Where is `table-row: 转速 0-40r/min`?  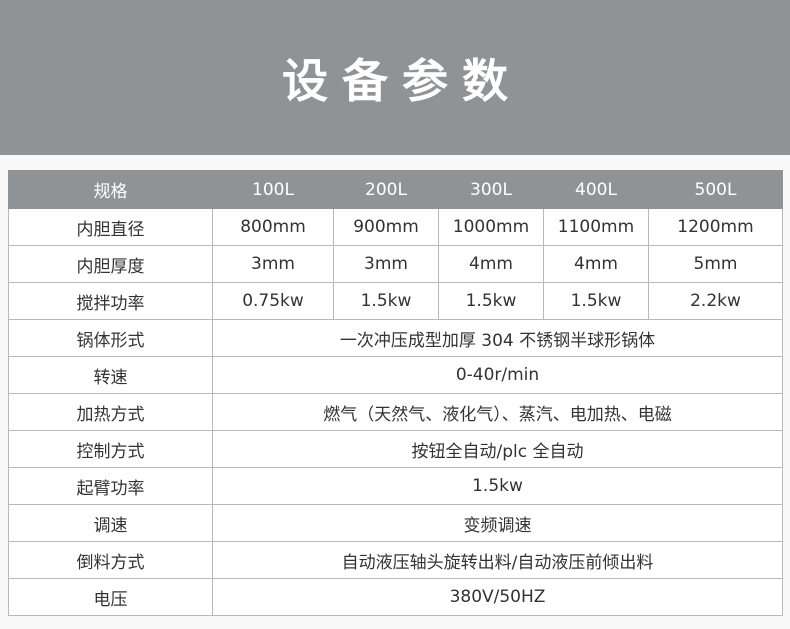
table-row: 转速 0-40r/min is located at coordinates (395, 375).